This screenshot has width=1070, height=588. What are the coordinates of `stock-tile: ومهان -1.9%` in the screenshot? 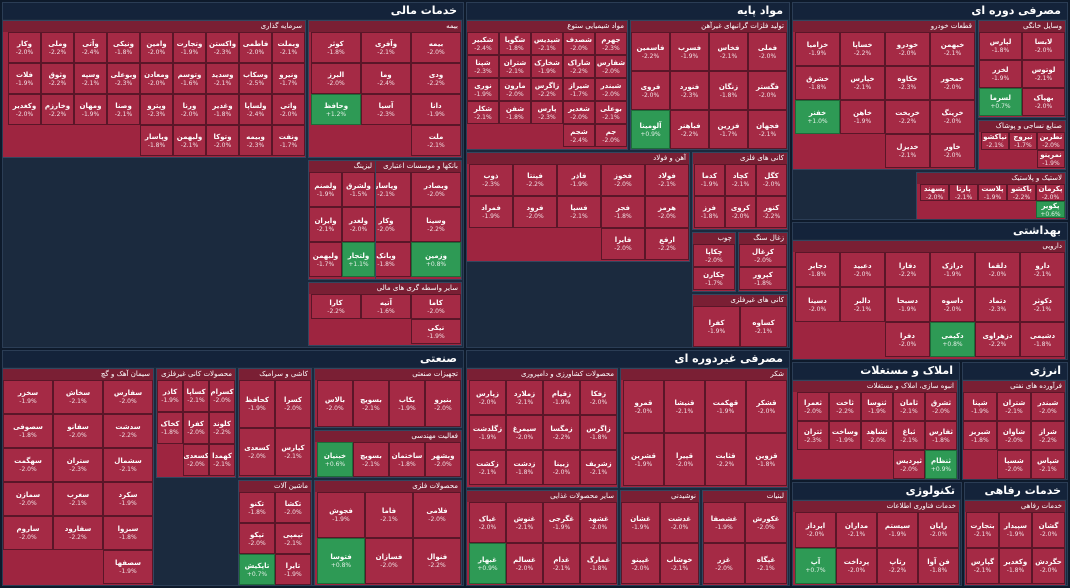 It's located at (90, 109).